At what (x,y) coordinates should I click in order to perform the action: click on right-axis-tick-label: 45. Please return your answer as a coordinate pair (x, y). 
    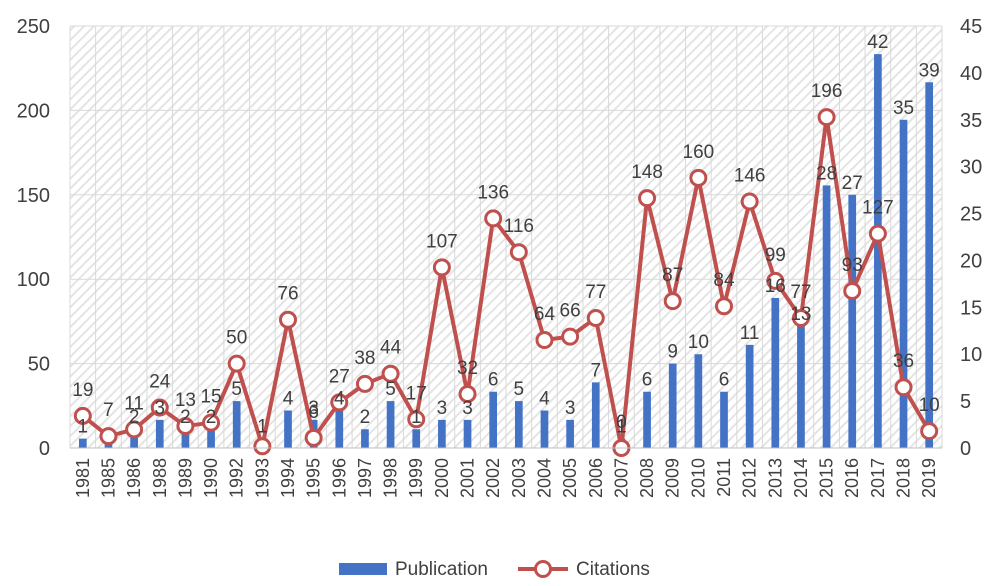
    Looking at the image, I should click on (971, 27).